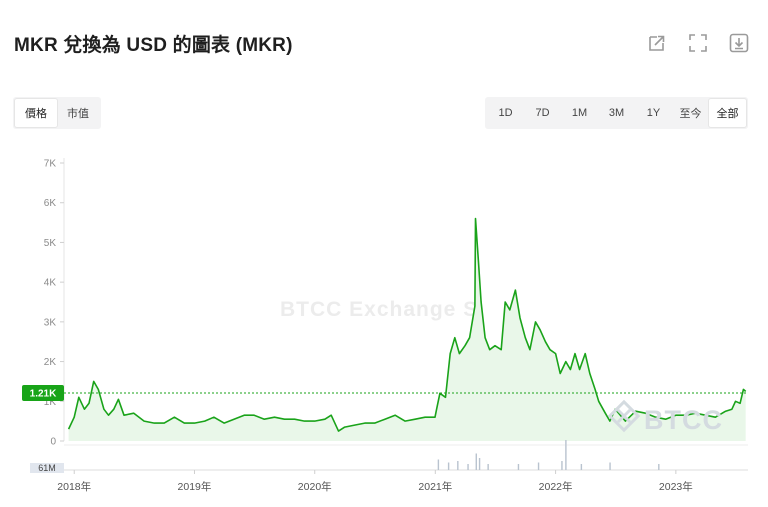  Describe the element at coordinates (195, 486) in the screenshot. I see `x-tick-label: 2019年` at that location.